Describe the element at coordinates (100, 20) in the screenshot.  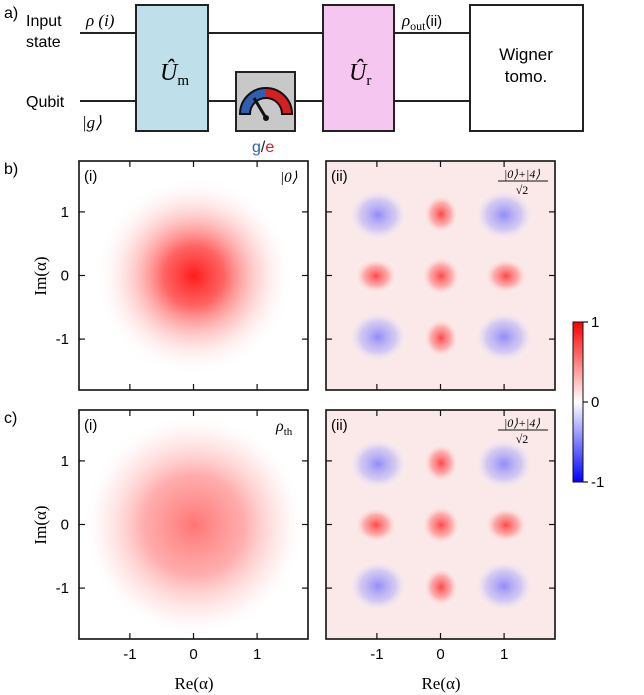
I see `rho-input-symbol: ρ (i)` at that location.